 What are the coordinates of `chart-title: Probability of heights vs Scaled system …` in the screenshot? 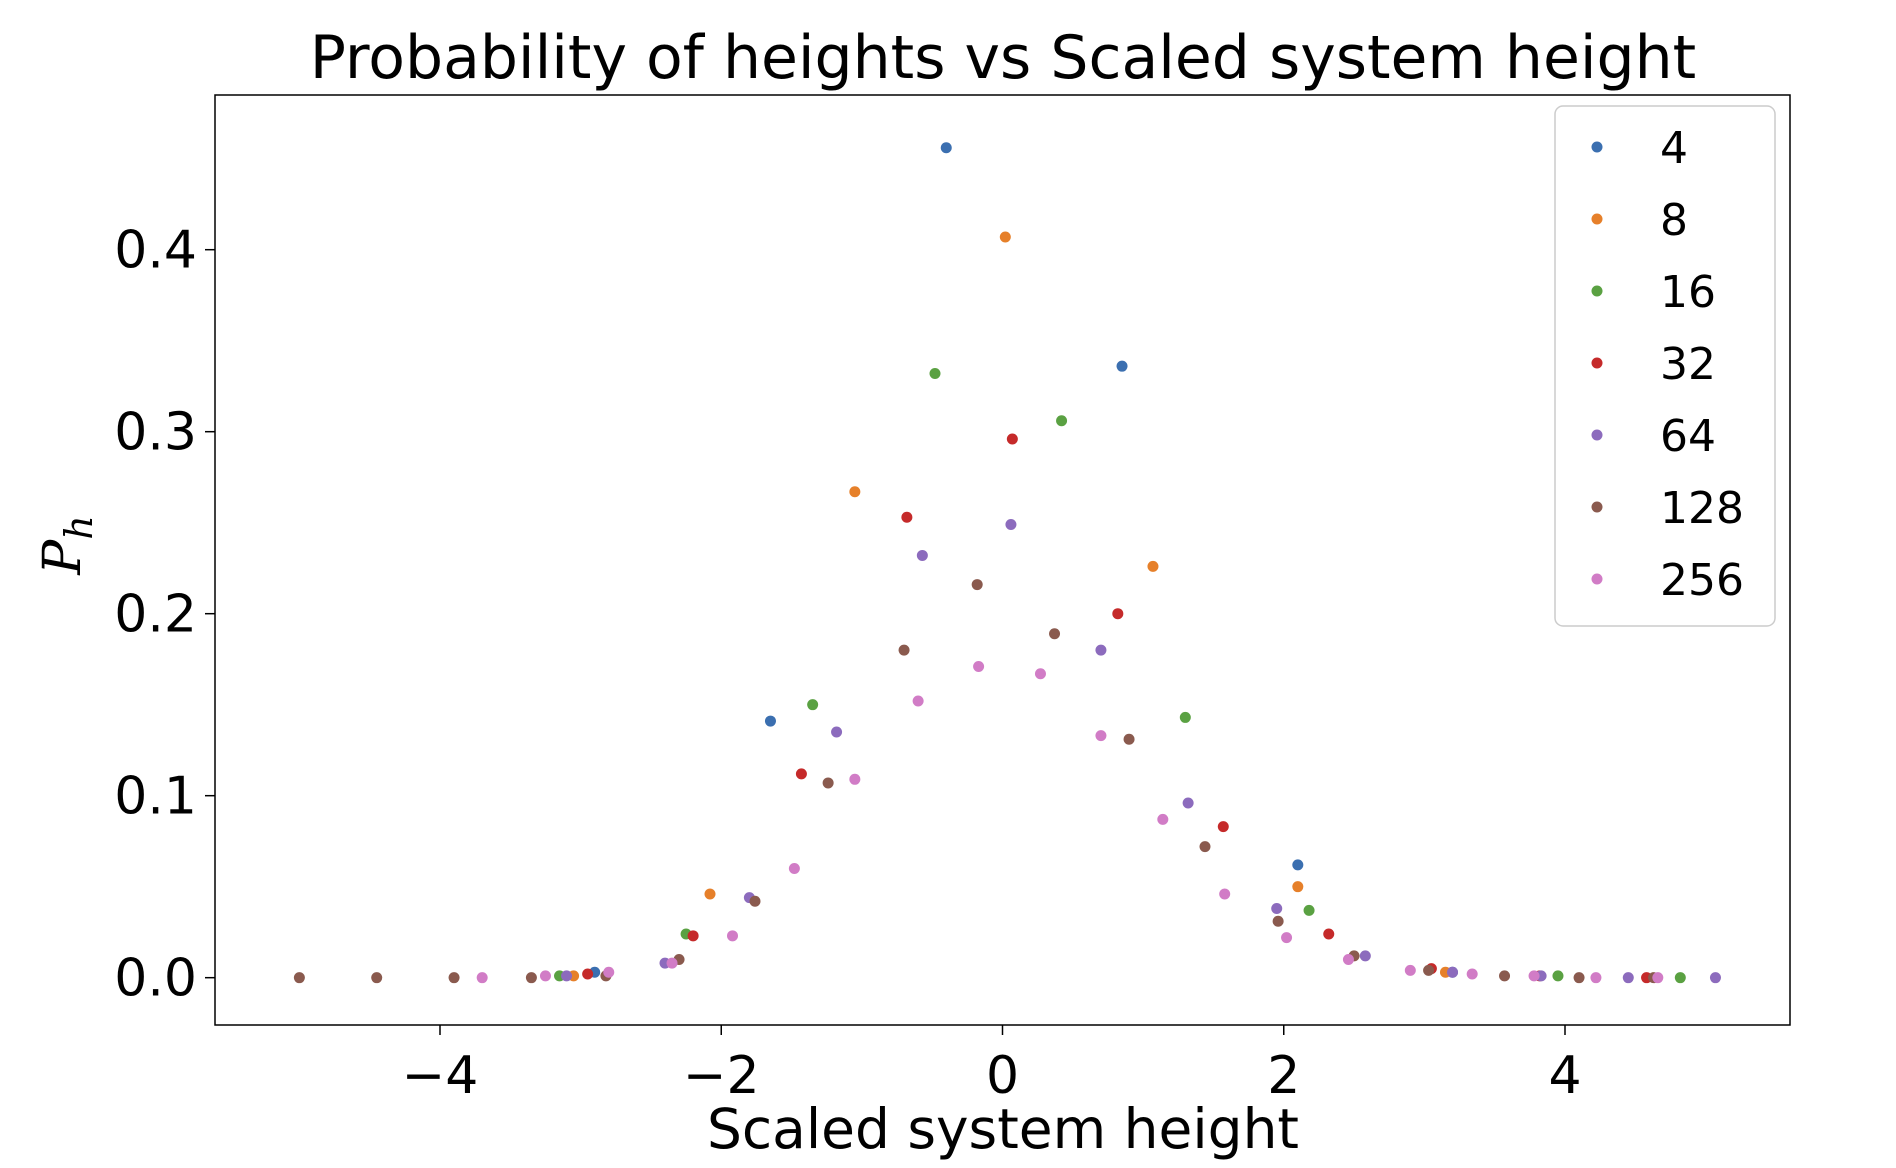 It's located at (1003, 58).